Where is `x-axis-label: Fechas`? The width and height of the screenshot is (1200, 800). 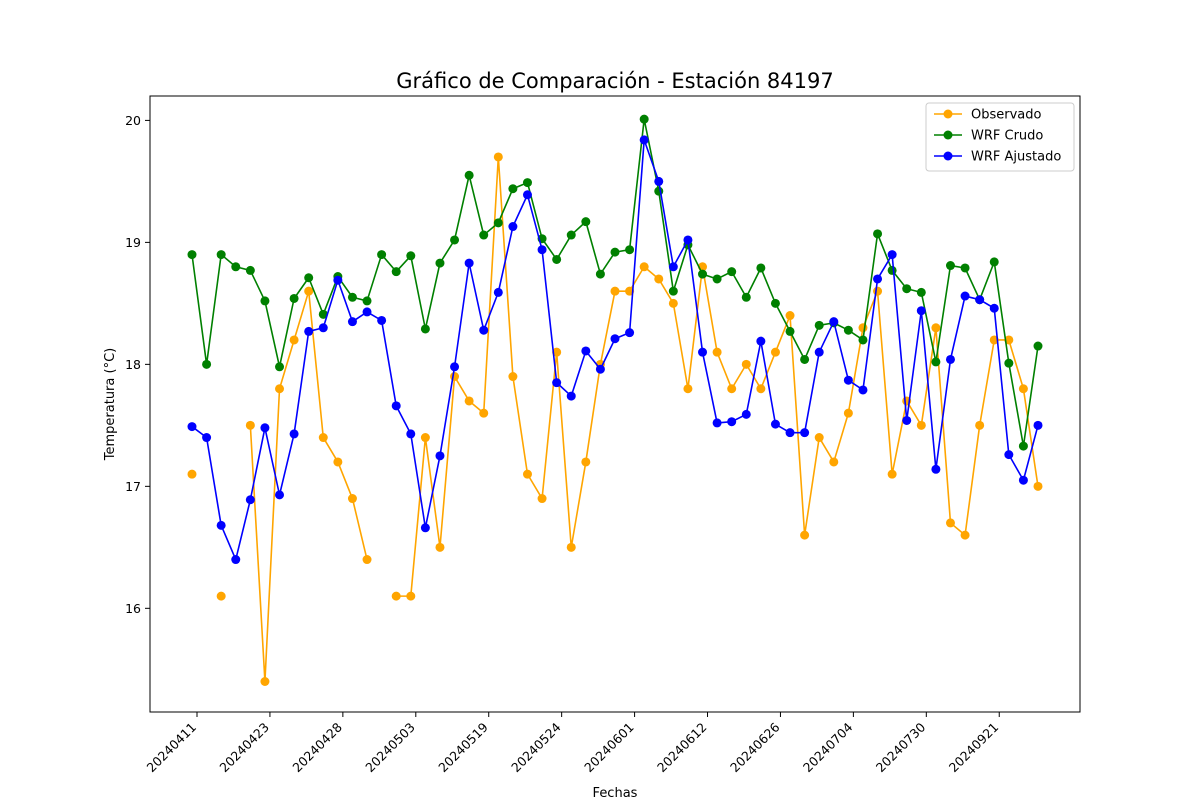
x-axis-label: Fechas is located at coordinates (615, 793).